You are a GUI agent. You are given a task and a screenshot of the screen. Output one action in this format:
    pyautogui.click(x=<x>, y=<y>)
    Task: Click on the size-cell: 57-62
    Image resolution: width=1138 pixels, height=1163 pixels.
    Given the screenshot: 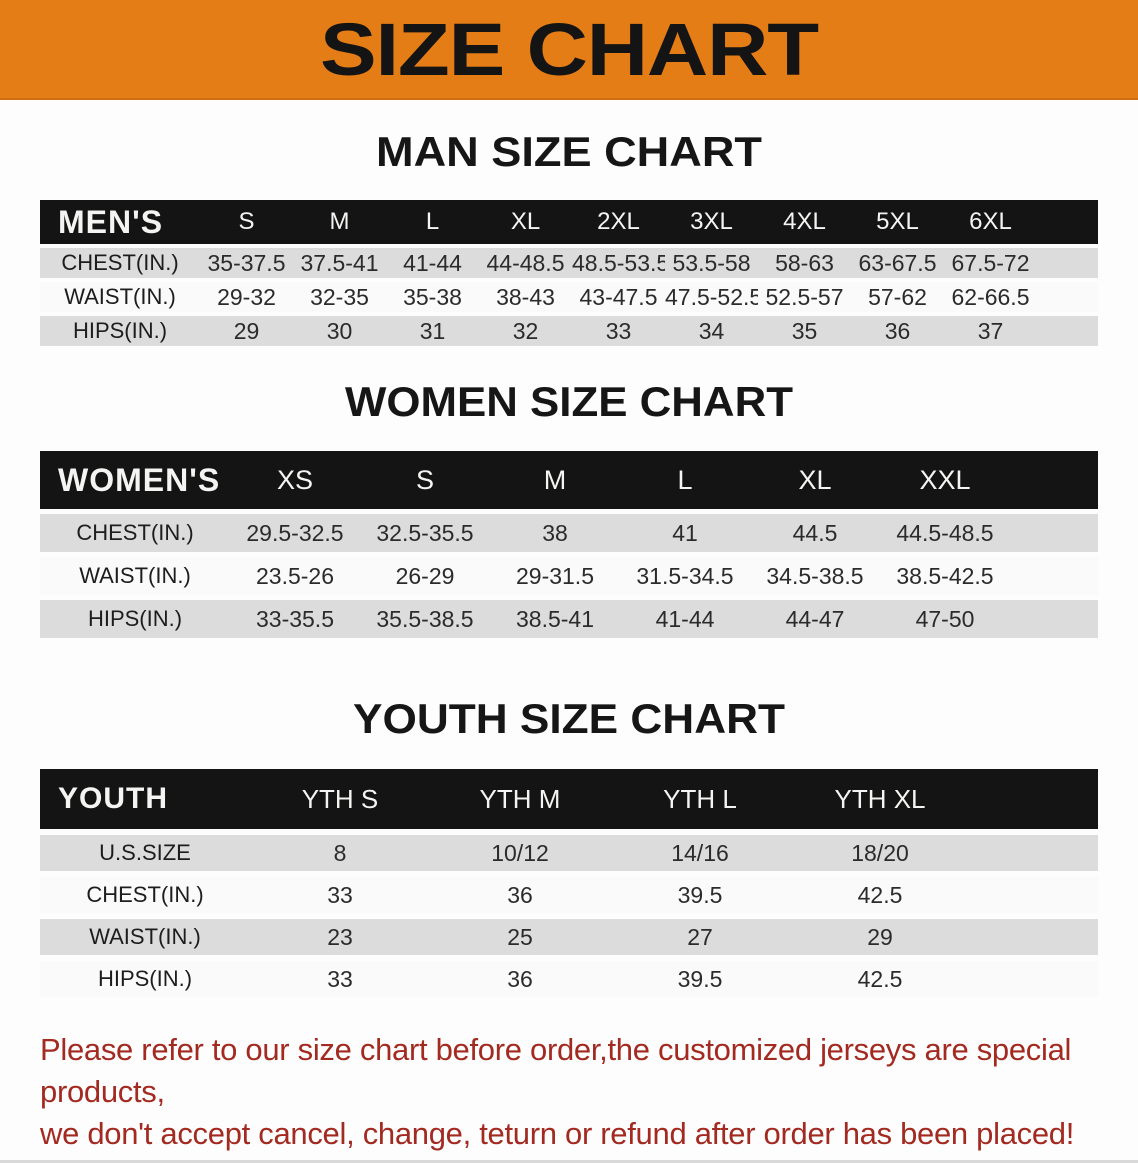 What is the action you would take?
    pyautogui.click(x=897, y=297)
    